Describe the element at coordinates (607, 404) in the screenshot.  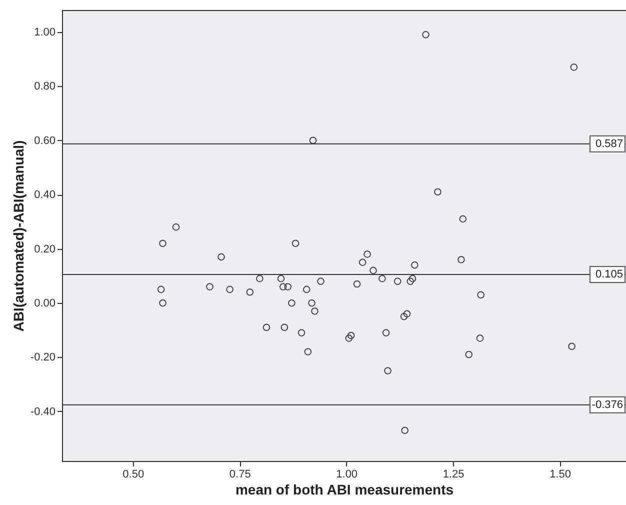
I see `ref-line-label: -0.376` at that location.